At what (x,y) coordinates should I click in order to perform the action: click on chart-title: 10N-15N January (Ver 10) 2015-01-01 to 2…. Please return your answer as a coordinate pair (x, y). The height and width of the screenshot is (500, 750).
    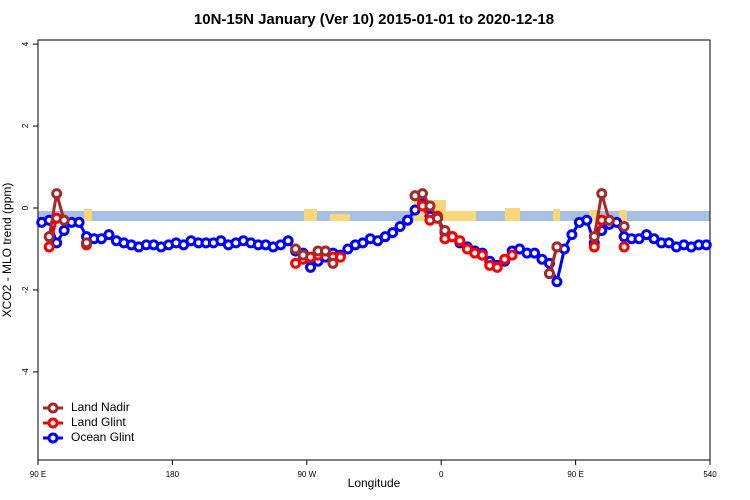
    Looking at the image, I should click on (374, 19).